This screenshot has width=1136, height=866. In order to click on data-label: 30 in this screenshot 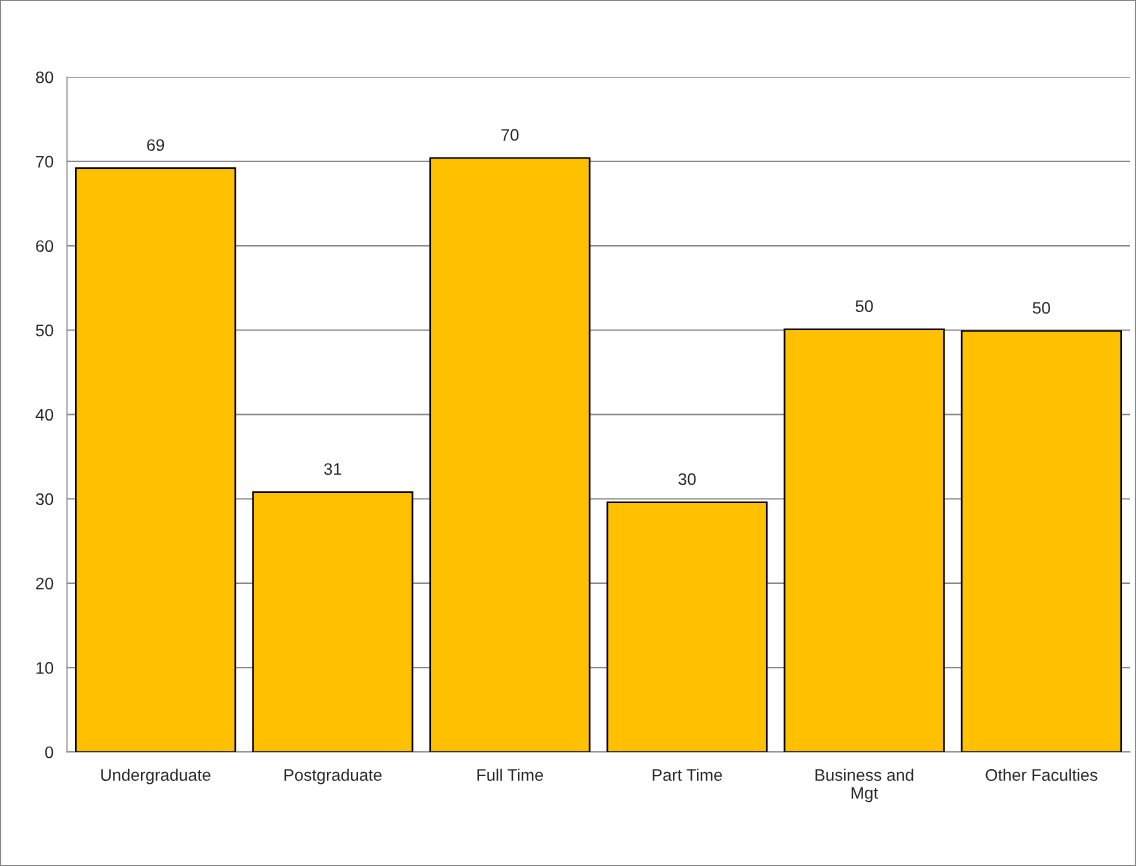, I will do `click(687, 479)`.